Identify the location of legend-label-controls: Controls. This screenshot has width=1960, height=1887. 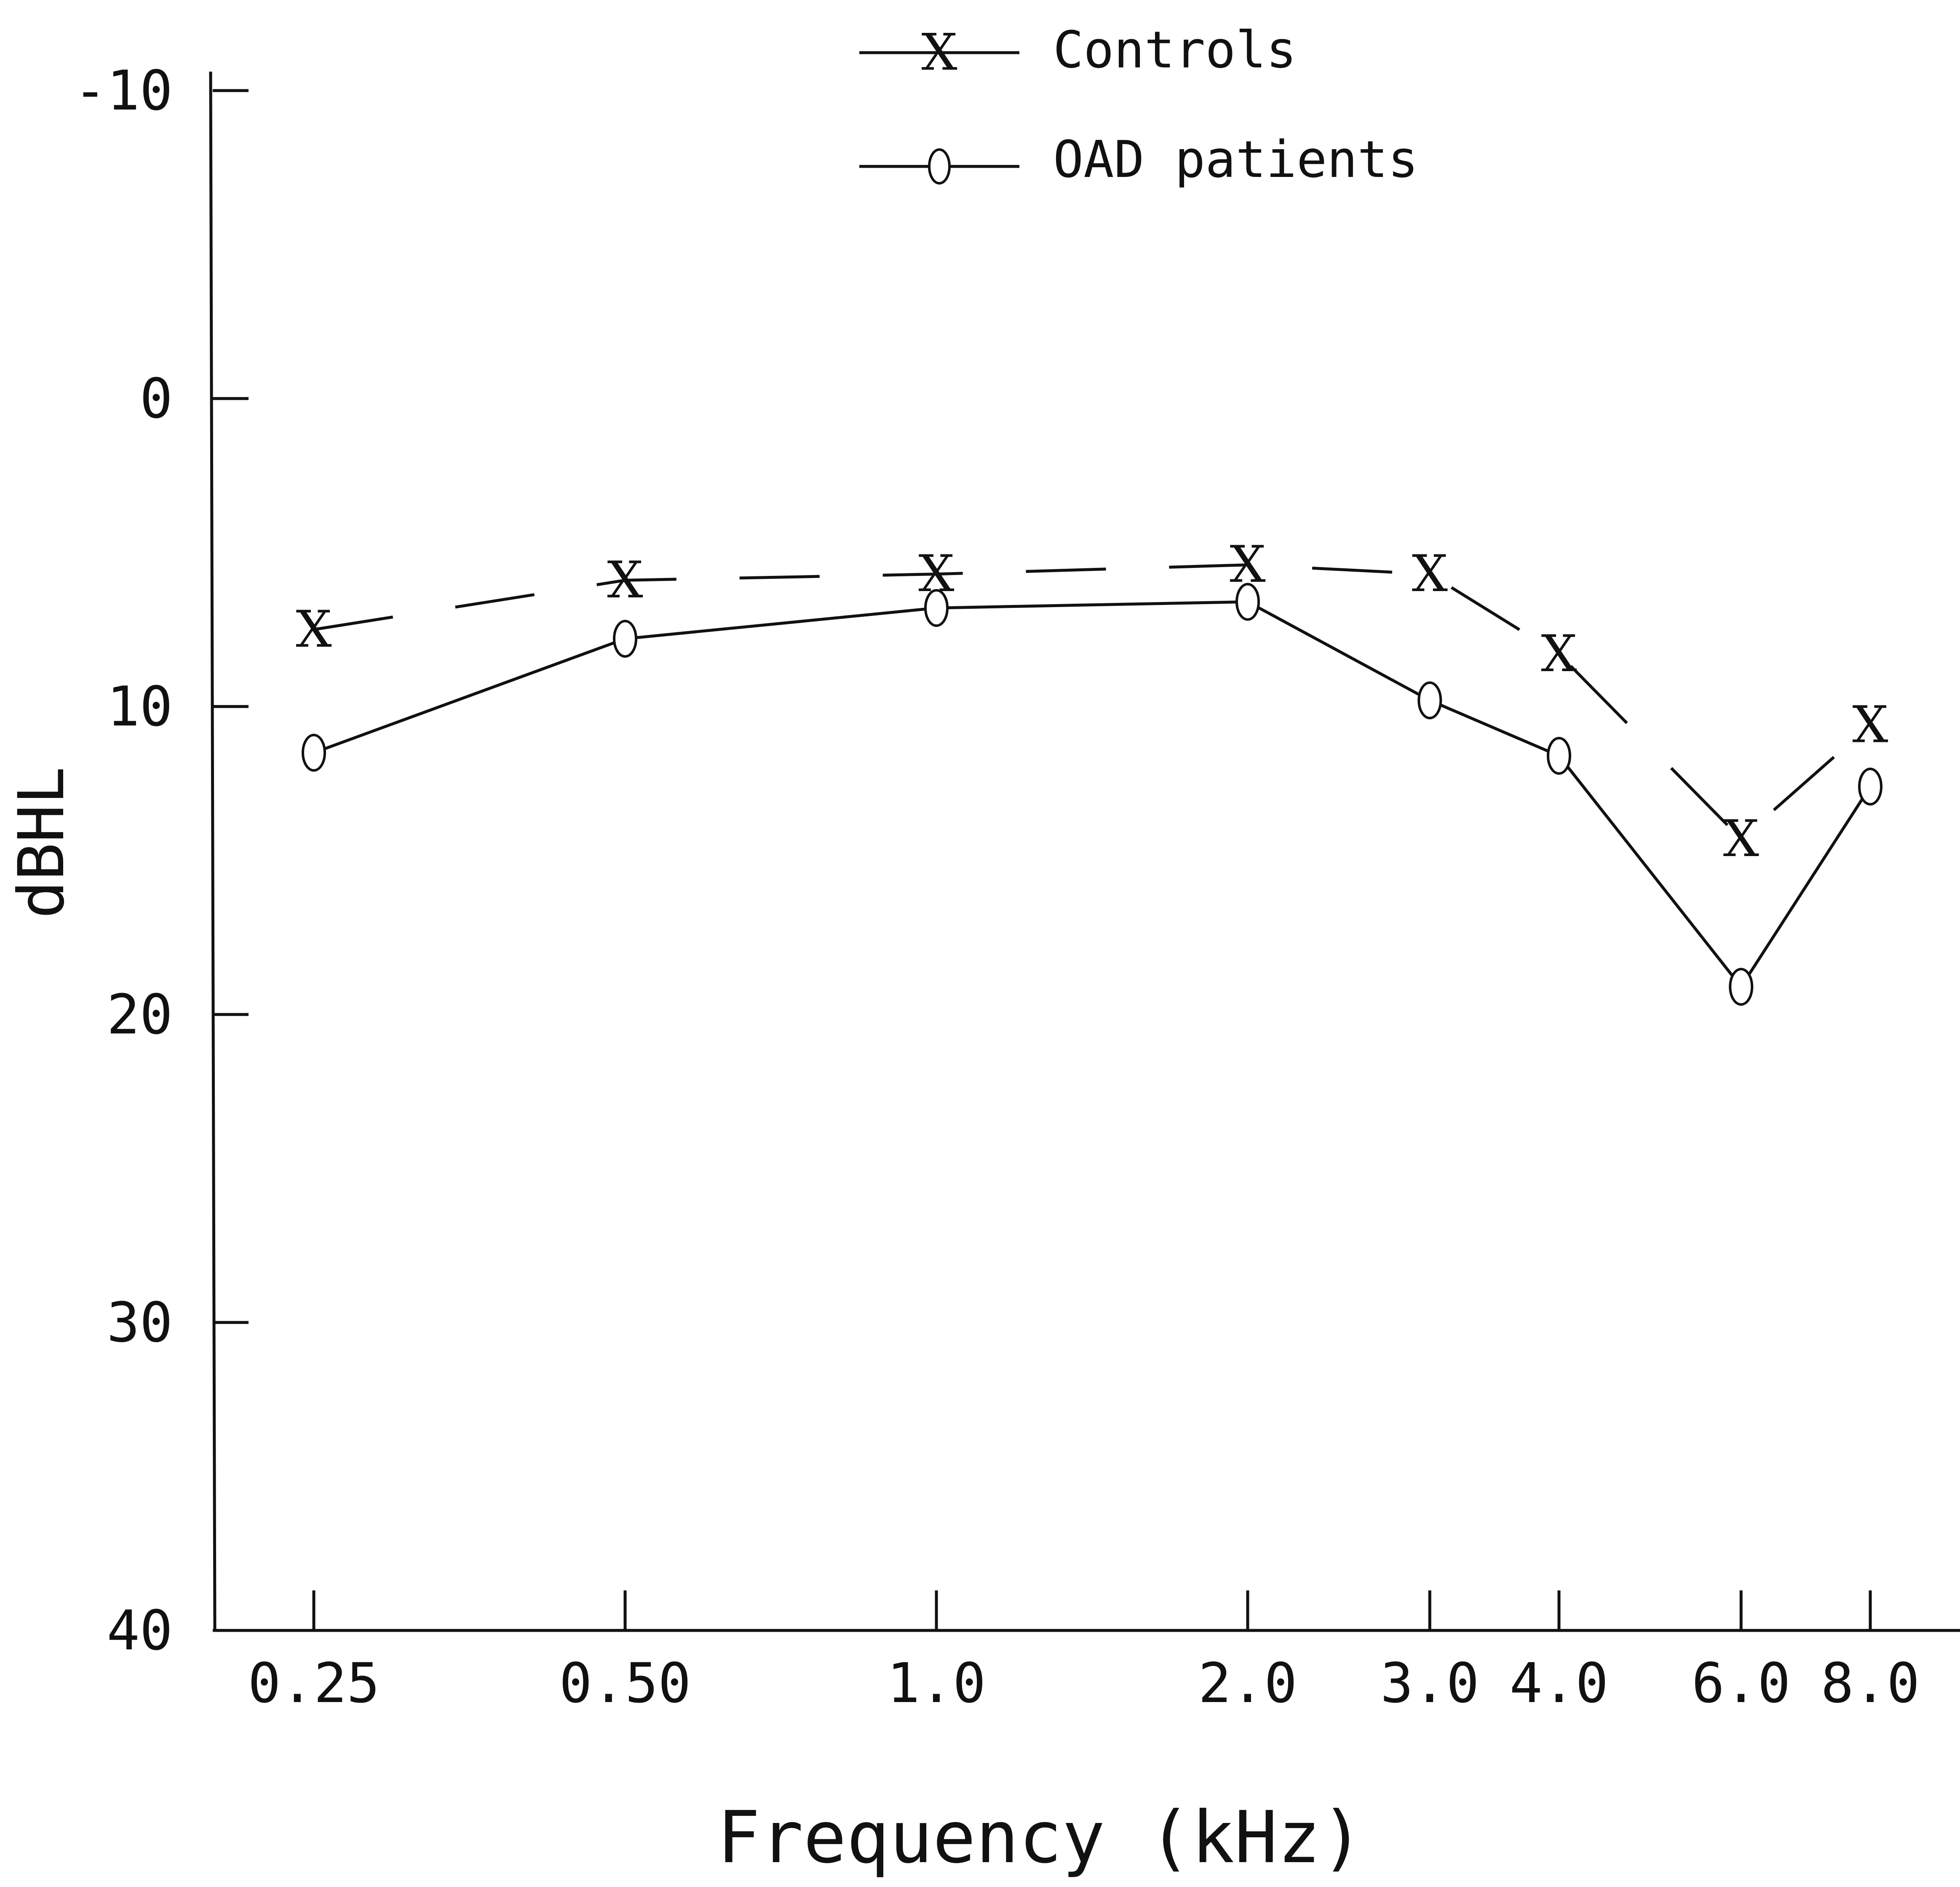
(1175, 50).